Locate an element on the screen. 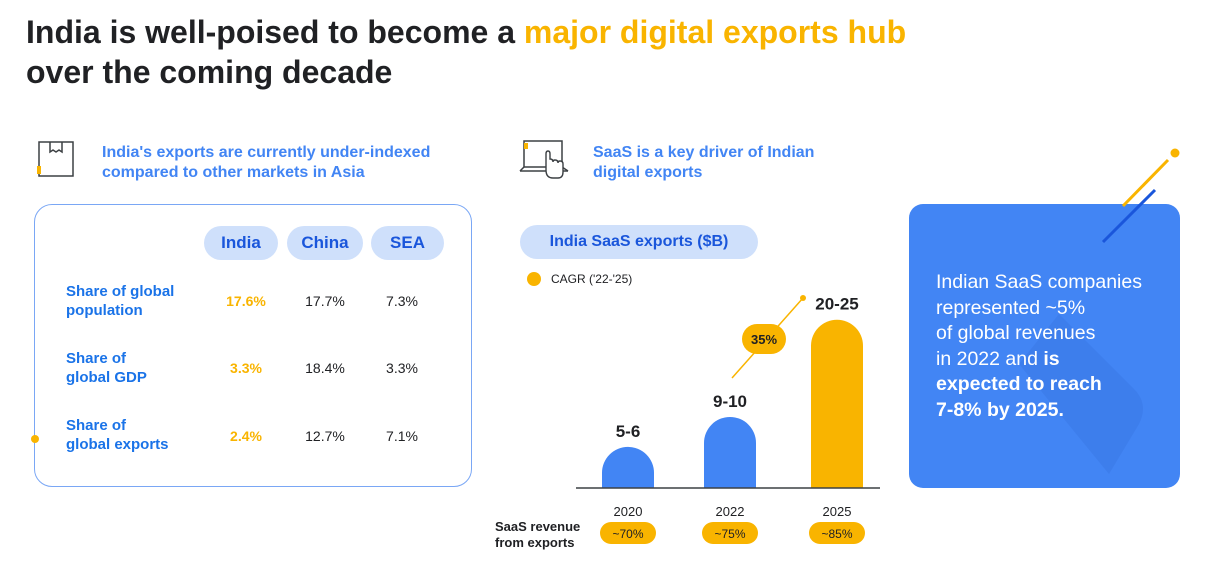 This screenshot has height=569, width=1214. cell-india-exports: 2.4% is located at coordinates (246, 436).